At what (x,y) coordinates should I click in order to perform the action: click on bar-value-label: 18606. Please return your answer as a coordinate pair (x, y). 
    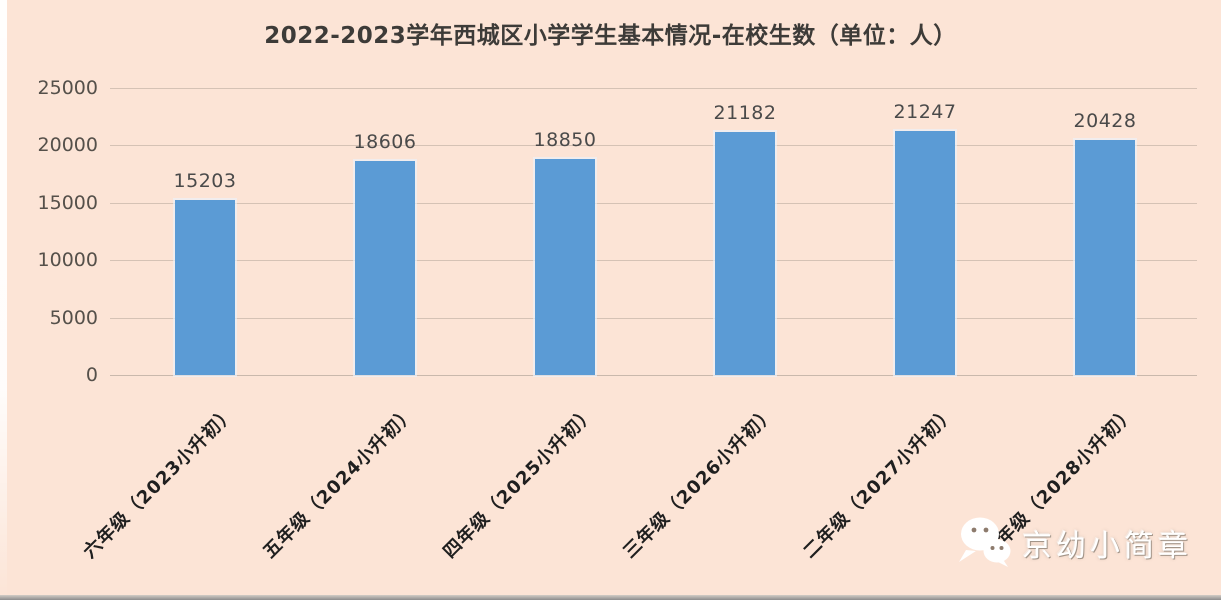
    Looking at the image, I should click on (385, 142).